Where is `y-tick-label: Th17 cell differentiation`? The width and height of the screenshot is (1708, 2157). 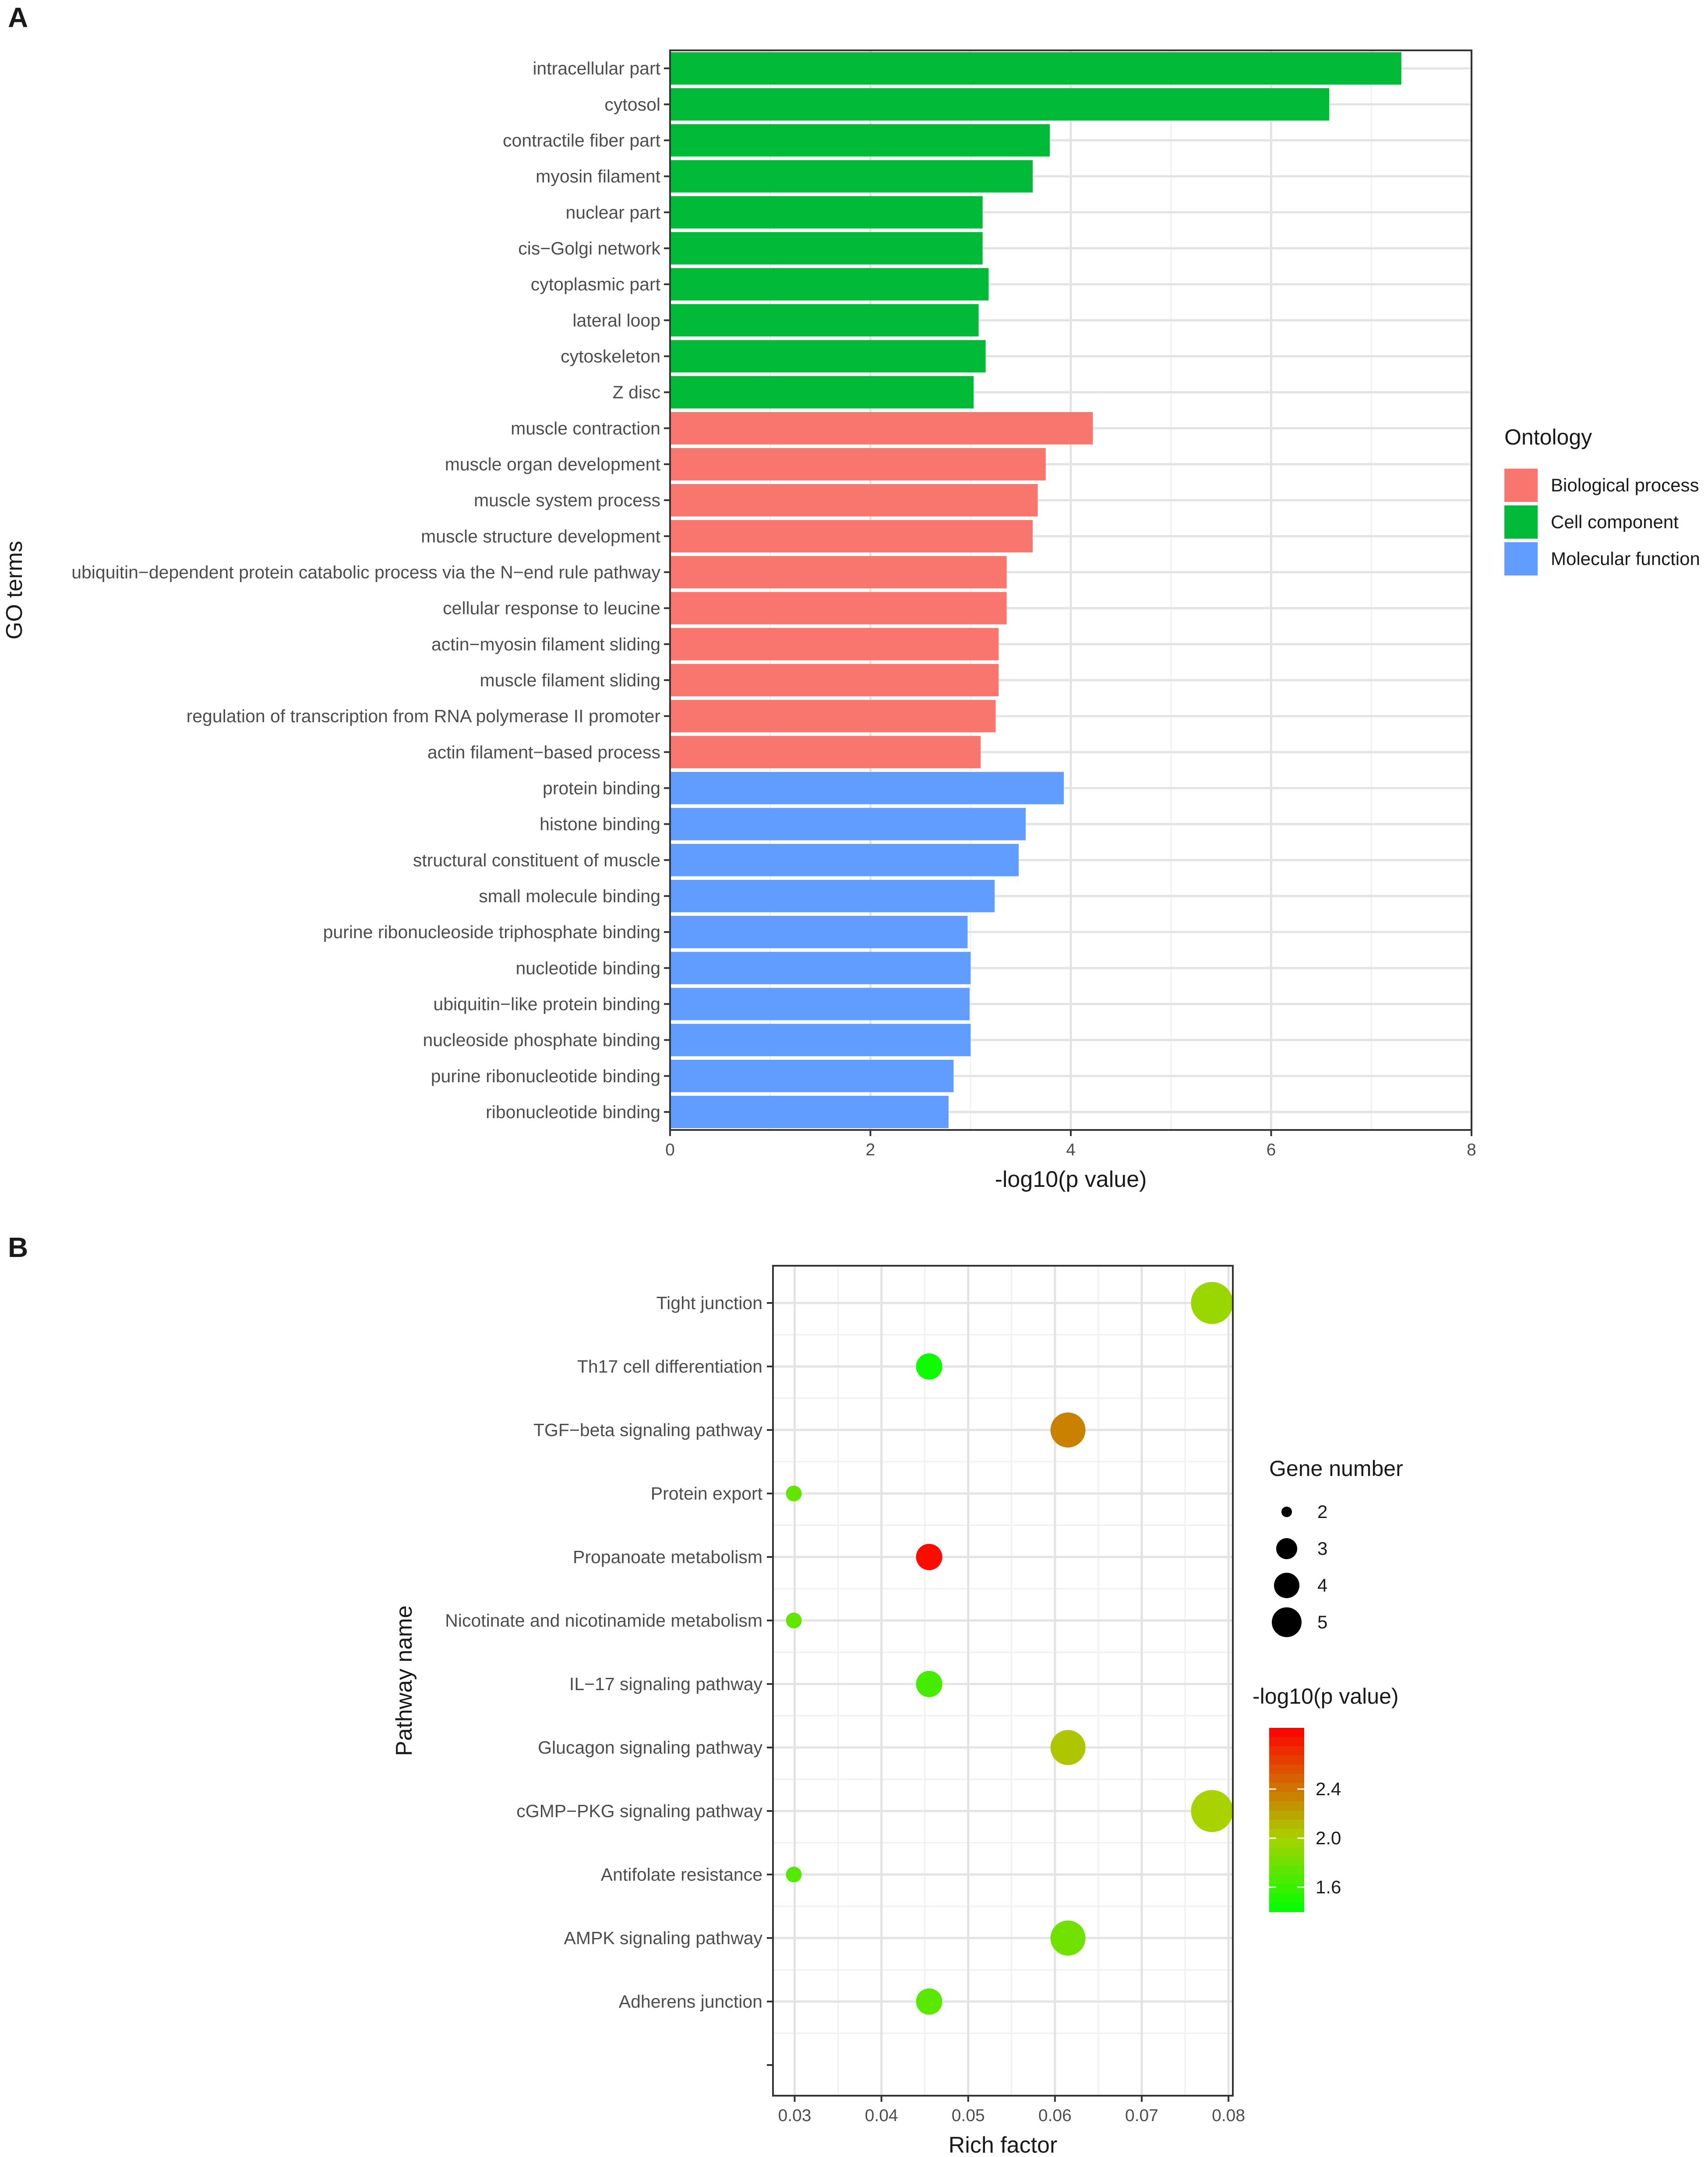
y-tick-label: Th17 cell differentiation is located at coordinates (669, 1366).